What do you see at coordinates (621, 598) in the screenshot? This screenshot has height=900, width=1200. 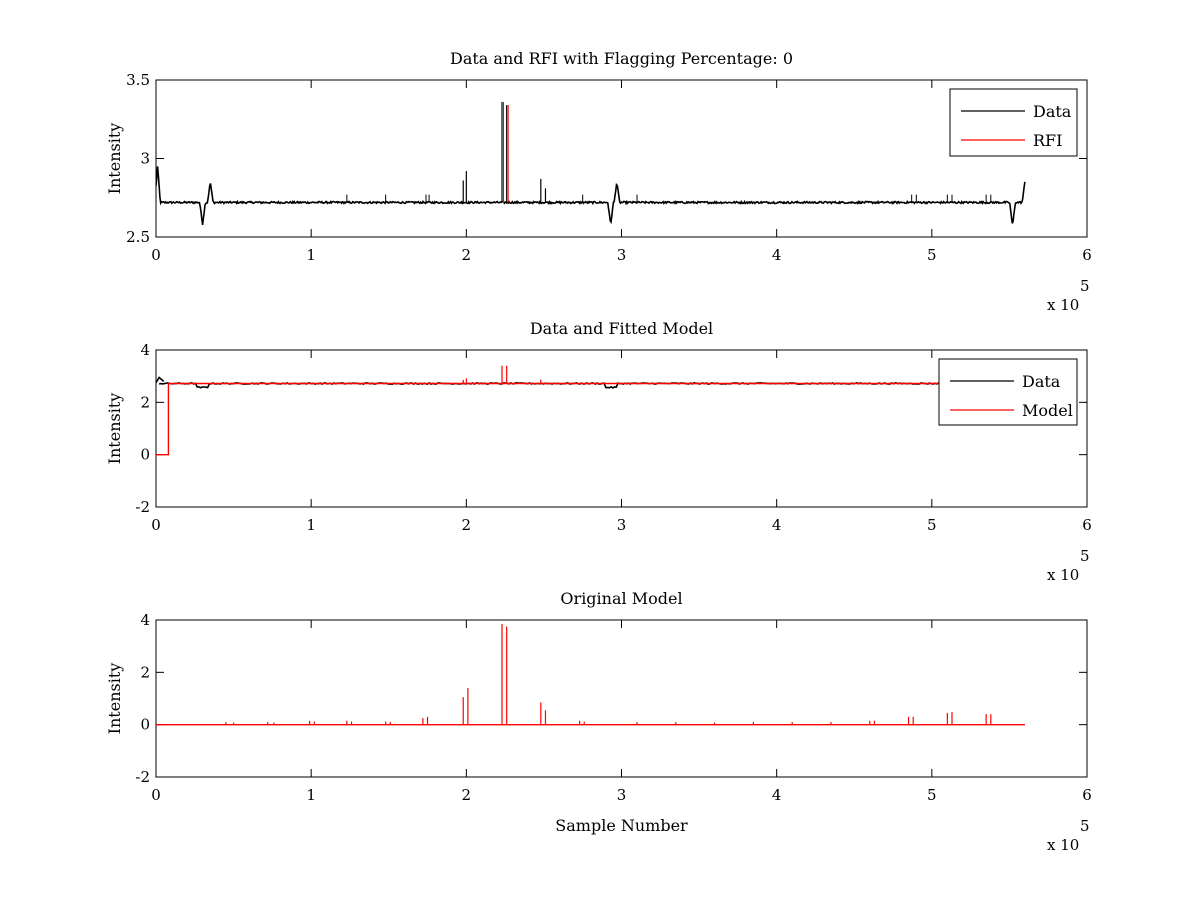 I see `chart-title: Original Model` at bounding box center [621, 598].